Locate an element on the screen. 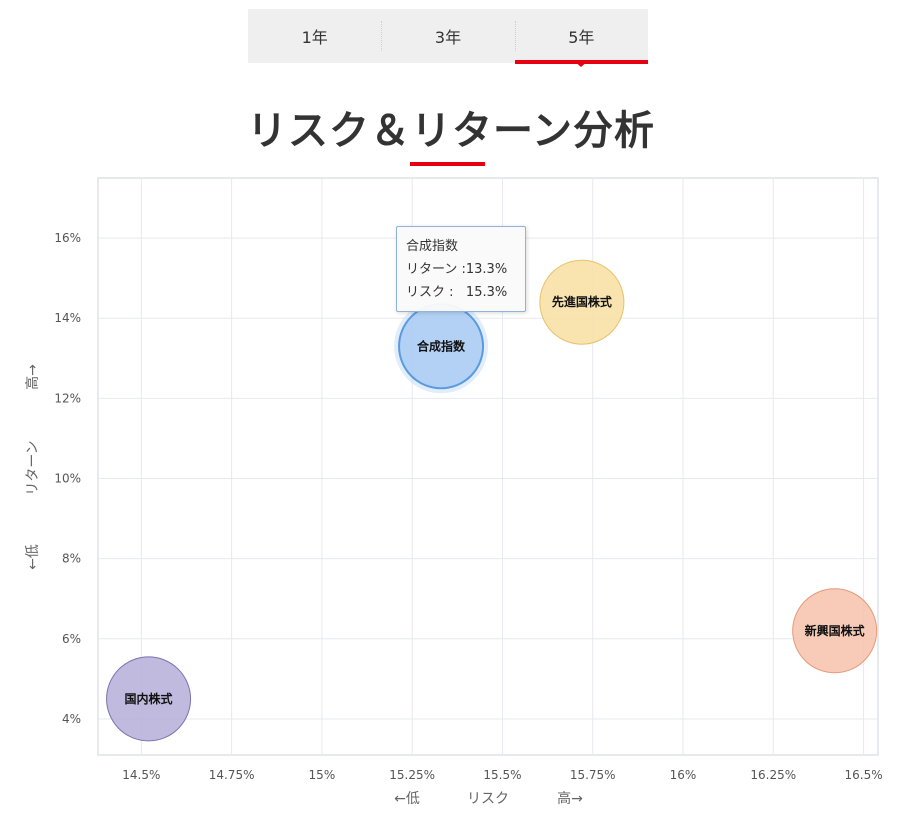 This screenshot has height=828, width=902. period-tabs: 1年 3年 5年 is located at coordinates (448, 36).